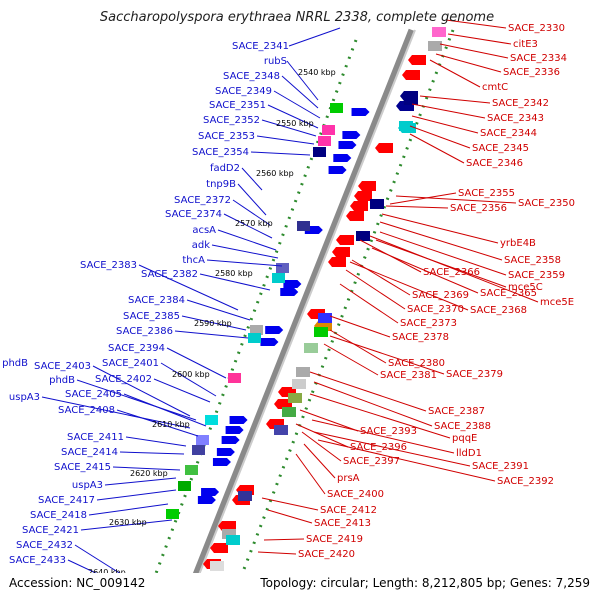 Image resolution: width=600 pixels, height=600 pixels. What do you see at coordinates (508, 133) in the screenshot?
I see `gene-label: SACE_2344` at bounding box center [508, 133].